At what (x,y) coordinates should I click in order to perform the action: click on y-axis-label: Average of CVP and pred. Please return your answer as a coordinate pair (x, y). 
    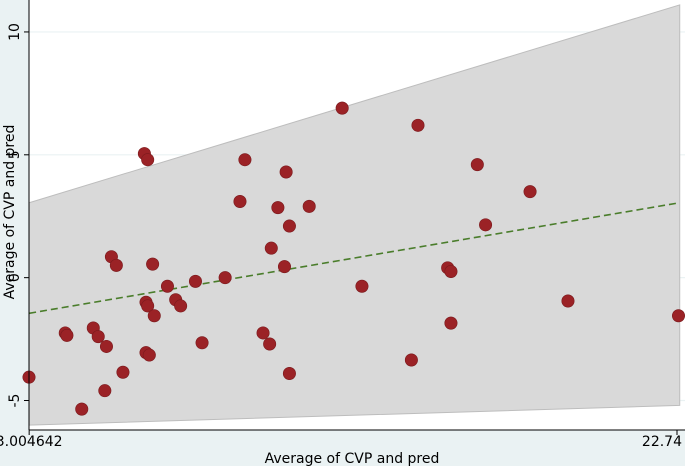
    Looking at the image, I should click on (10, 212).